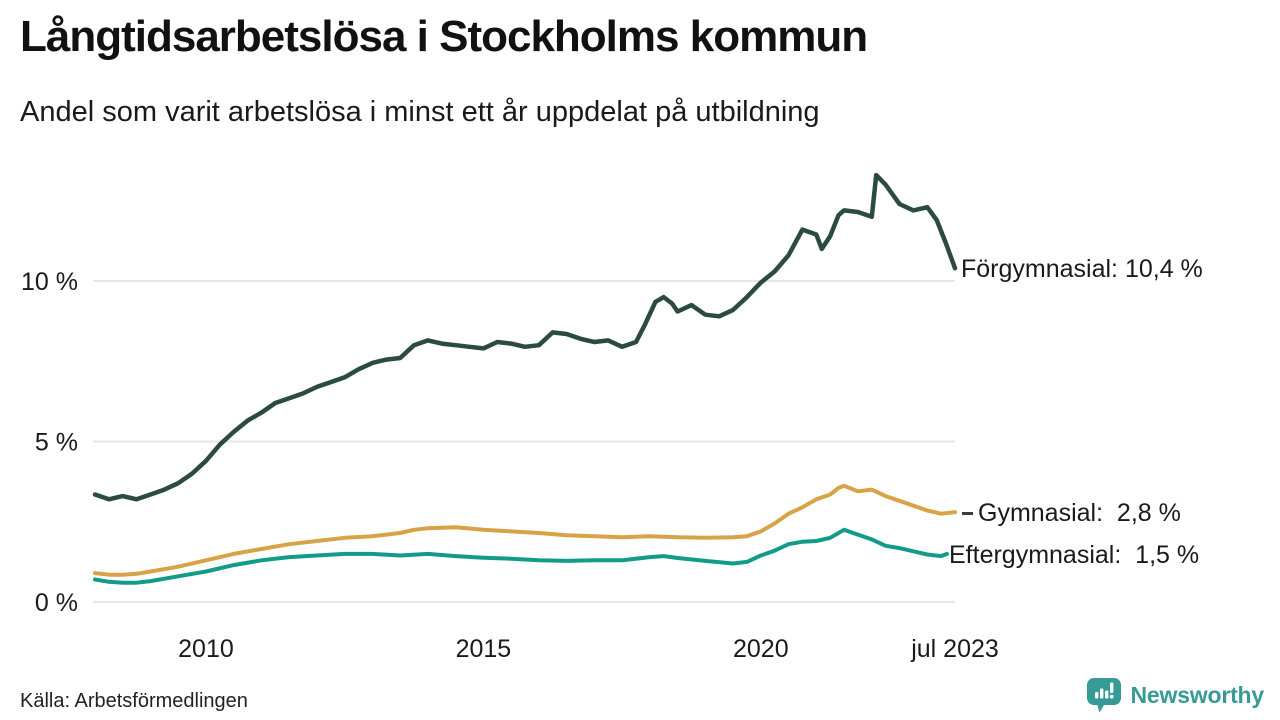 This screenshot has width=1280, height=720. I want to click on brand-lockup: Newsworthy, so click(1175, 695).